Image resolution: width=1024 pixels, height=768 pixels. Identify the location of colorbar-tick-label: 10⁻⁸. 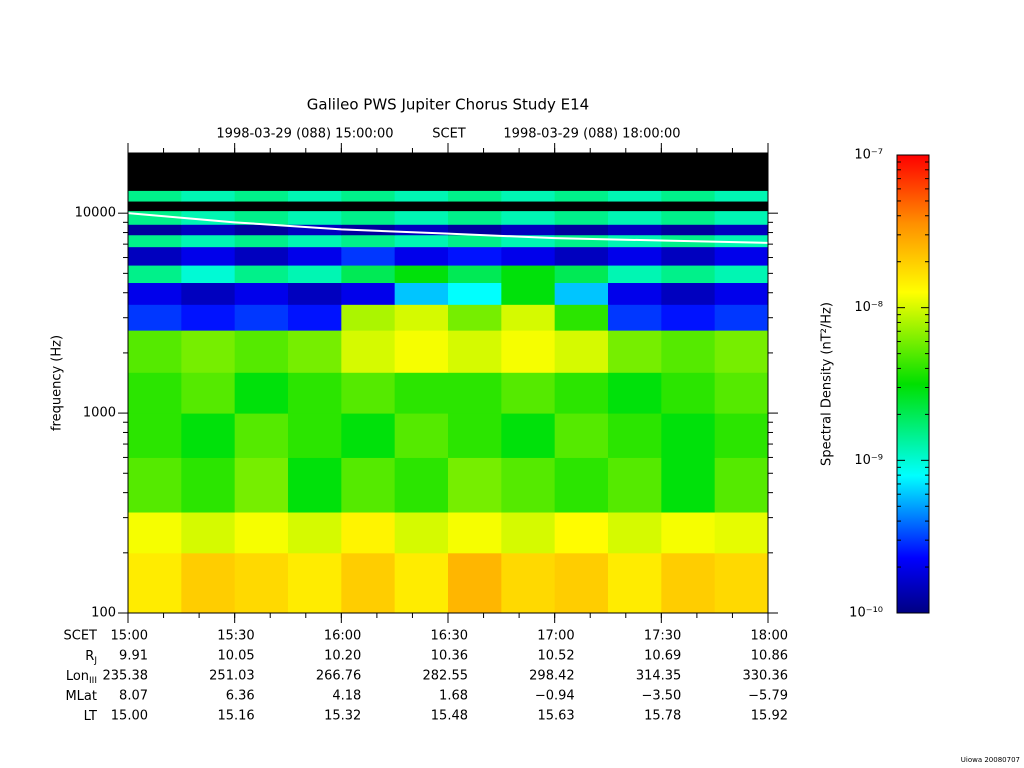
(868, 307).